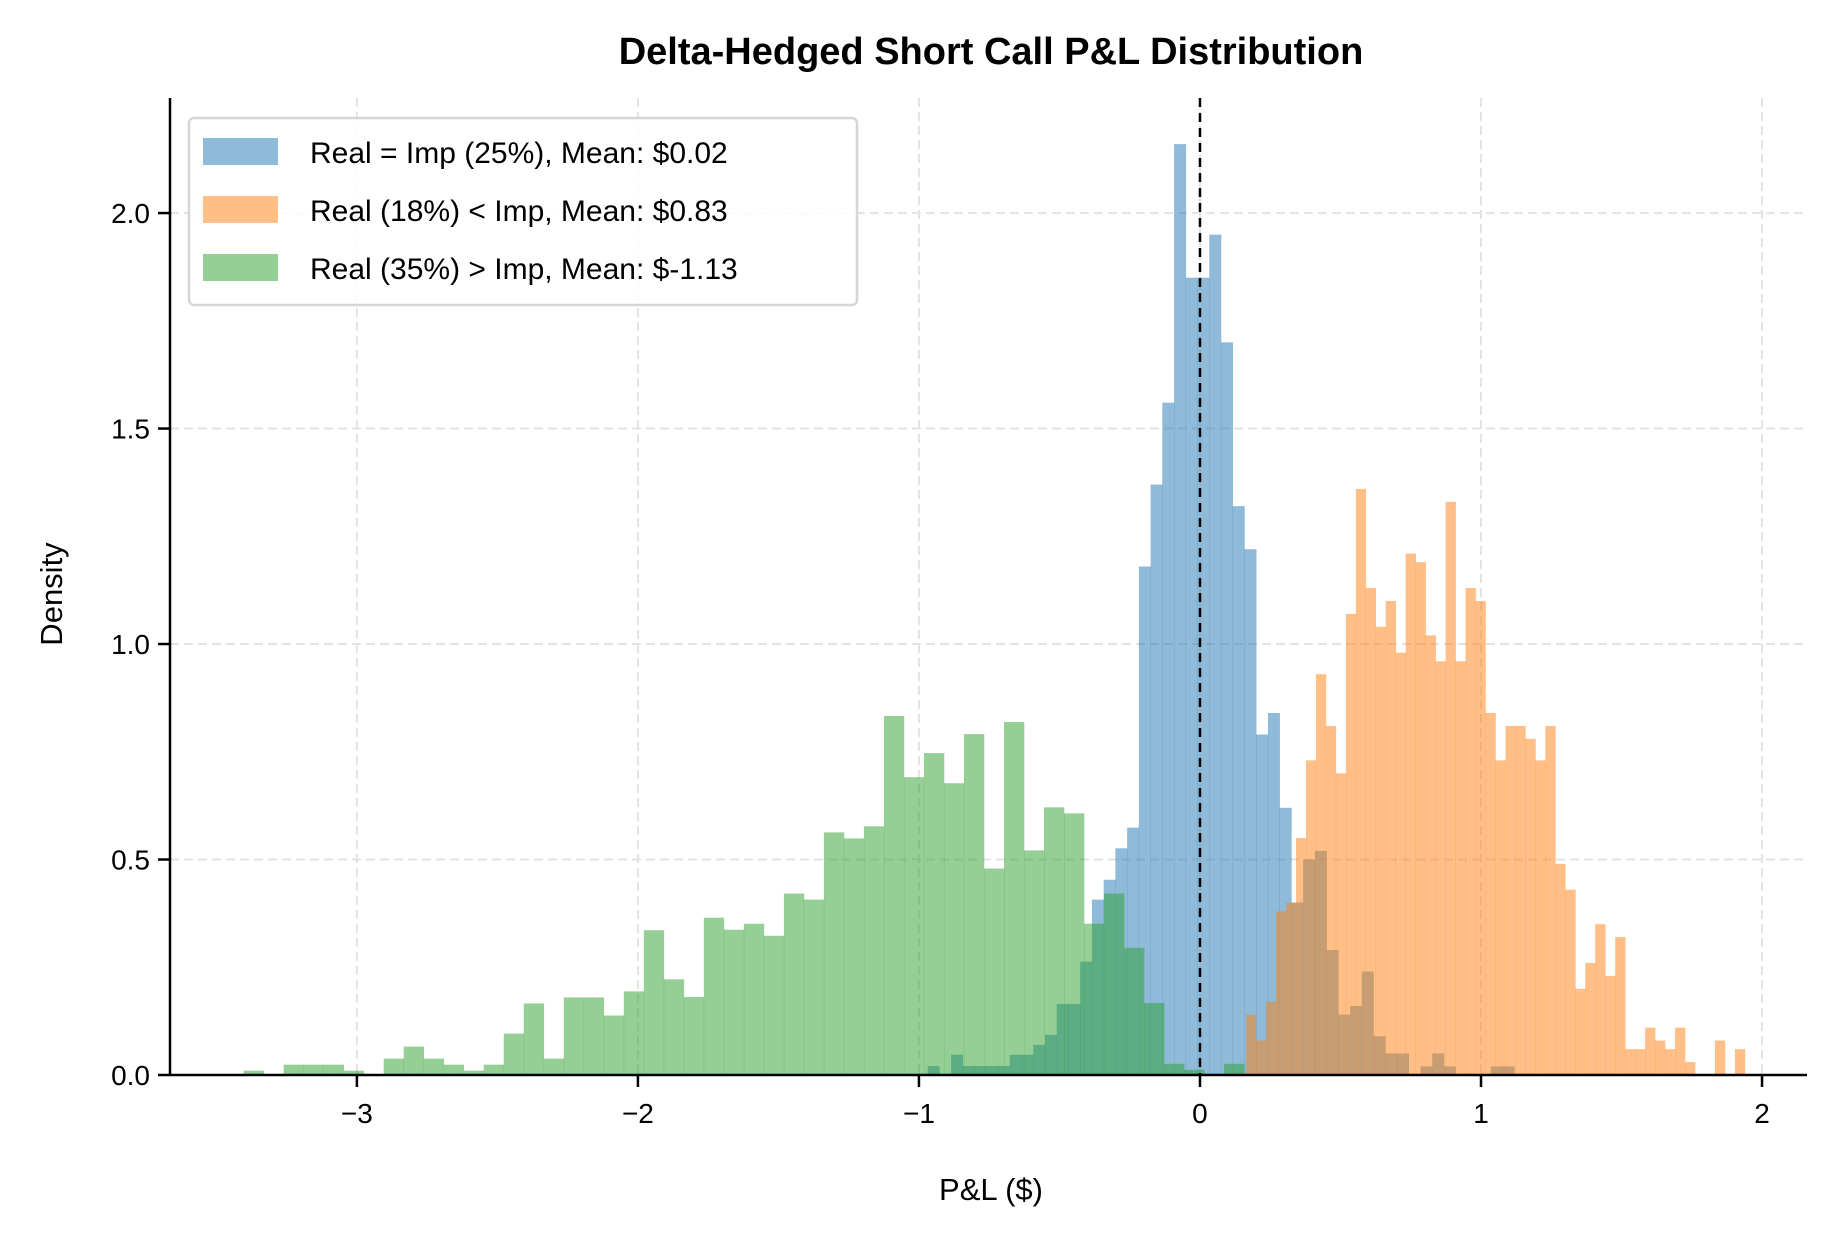 The image size is (1834, 1234). Describe the element at coordinates (51, 594) in the screenshot. I see `y-axis-label: Density` at that location.